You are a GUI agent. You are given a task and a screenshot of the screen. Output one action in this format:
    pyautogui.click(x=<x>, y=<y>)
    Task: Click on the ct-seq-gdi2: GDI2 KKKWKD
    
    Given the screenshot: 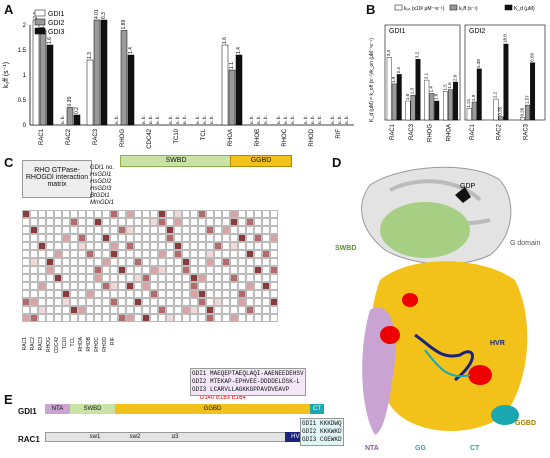 What is the action you would take?
    pyautogui.click(x=322, y=431)
    